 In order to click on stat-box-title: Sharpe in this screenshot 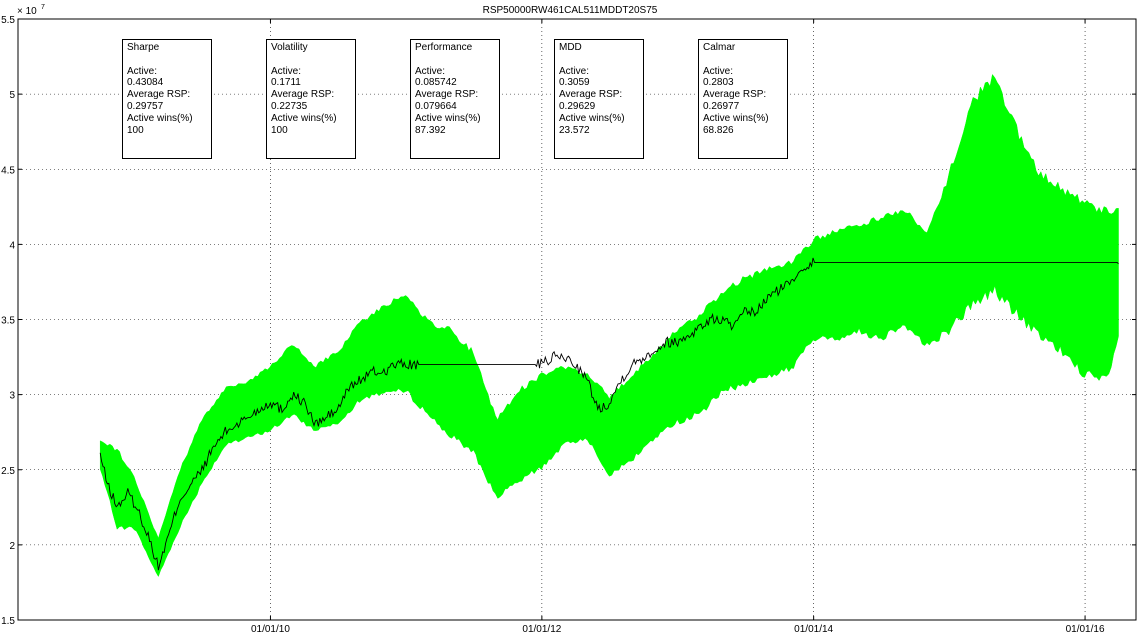, I will do `click(143, 47)`.